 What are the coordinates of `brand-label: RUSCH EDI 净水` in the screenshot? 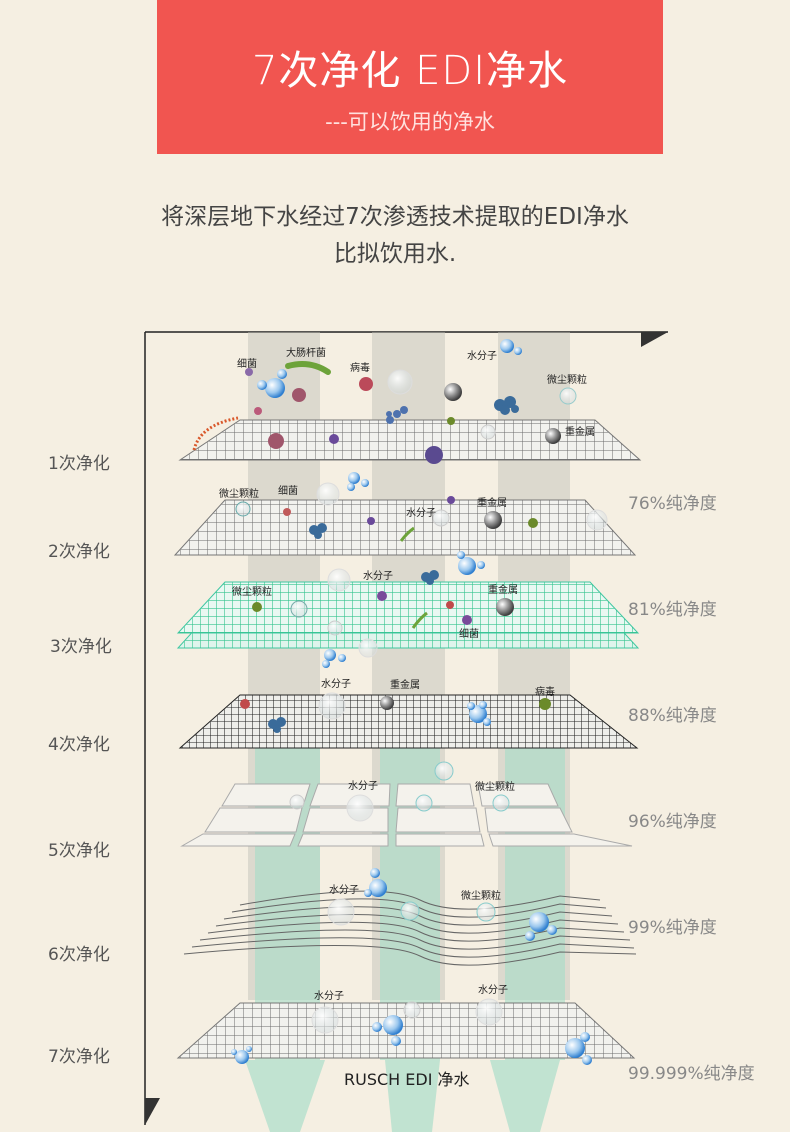 It's located at (407, 1079).